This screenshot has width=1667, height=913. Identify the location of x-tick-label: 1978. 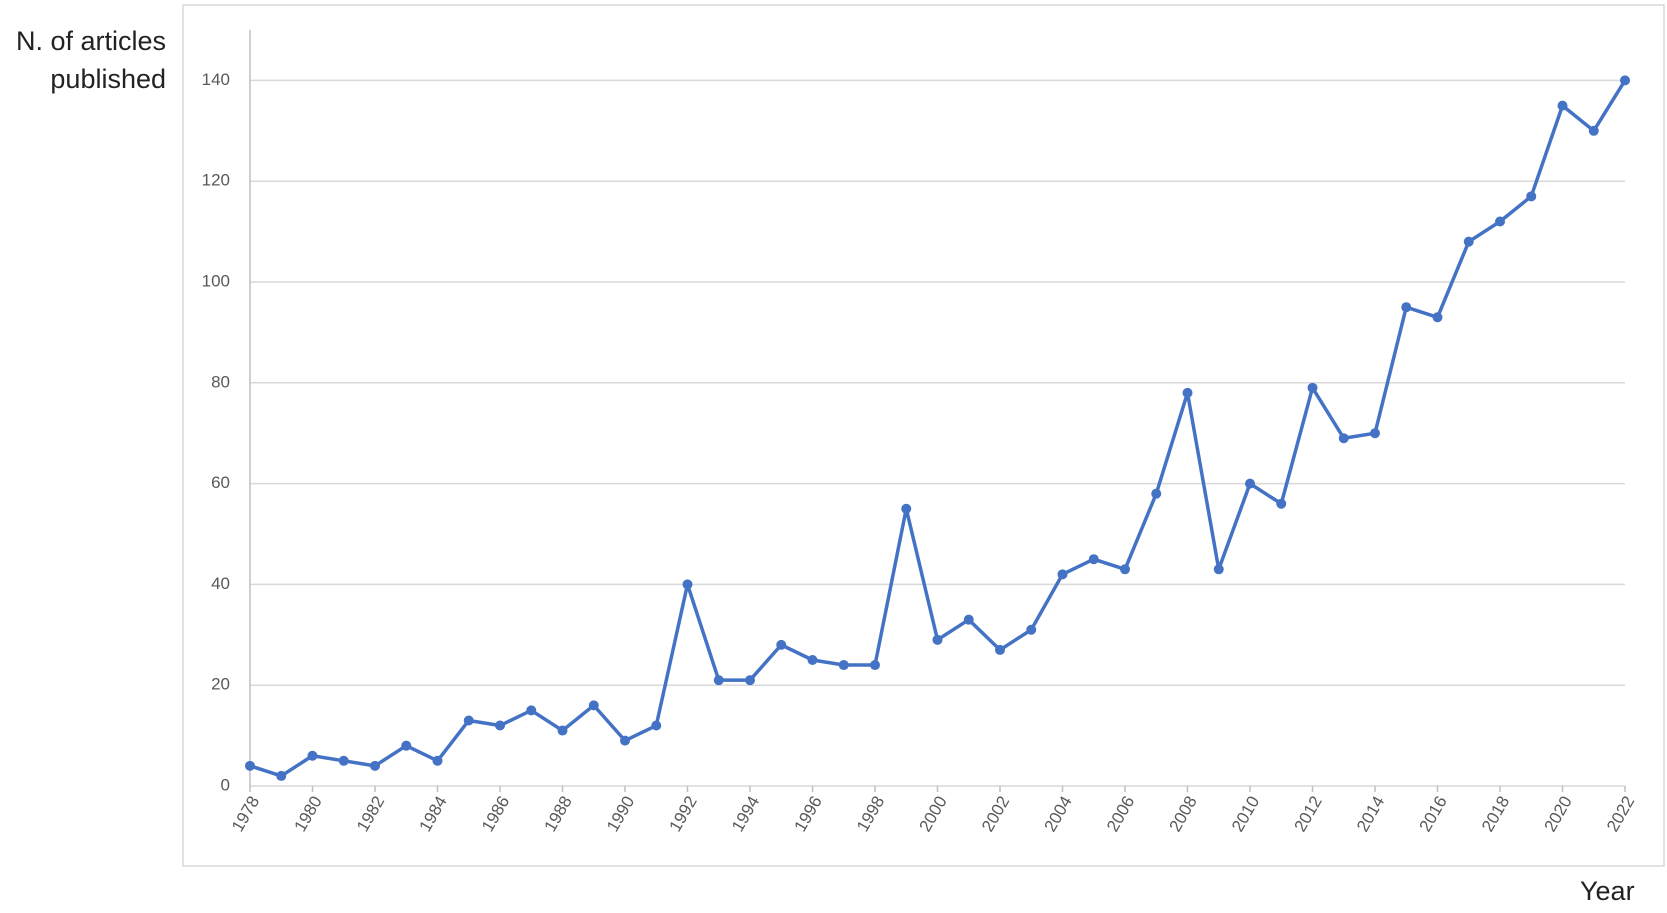
(245, 814).